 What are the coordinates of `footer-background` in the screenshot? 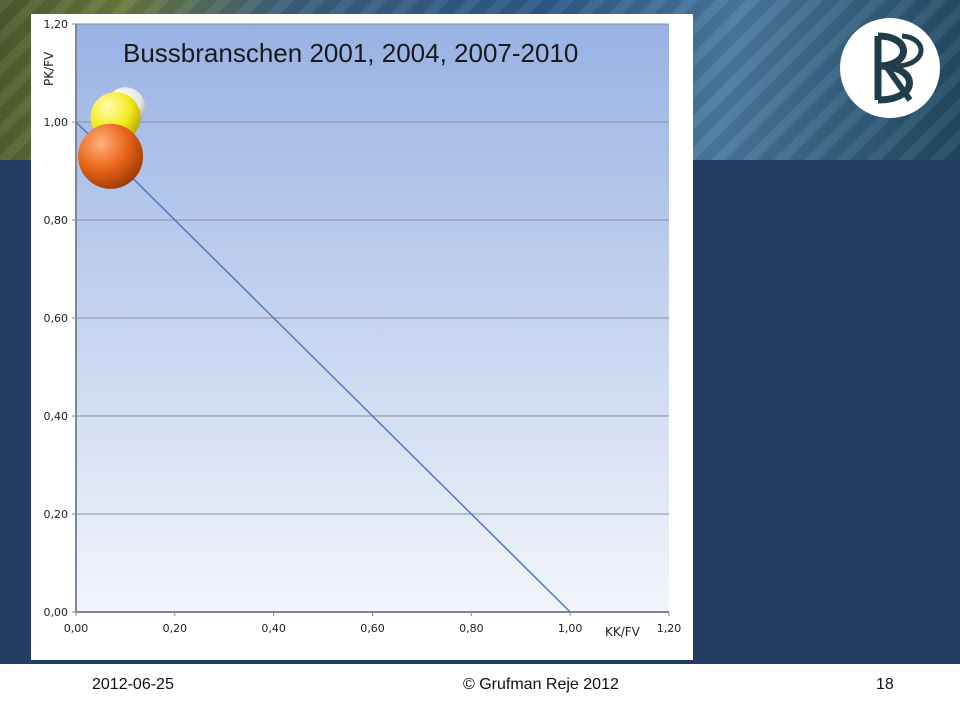 It's located at (480, 690).